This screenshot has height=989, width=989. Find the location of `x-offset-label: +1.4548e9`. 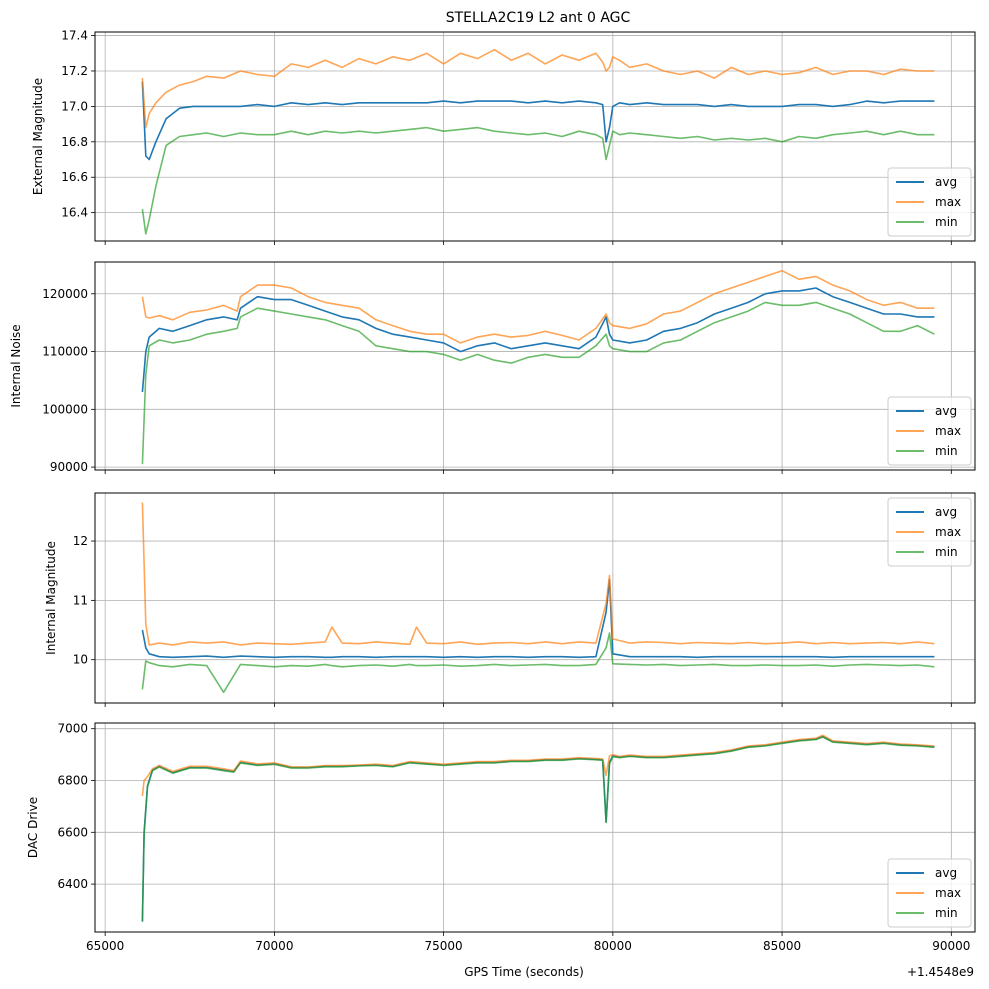

x-offset-label: +1.4548e9 is located at coordinates (940, 972).